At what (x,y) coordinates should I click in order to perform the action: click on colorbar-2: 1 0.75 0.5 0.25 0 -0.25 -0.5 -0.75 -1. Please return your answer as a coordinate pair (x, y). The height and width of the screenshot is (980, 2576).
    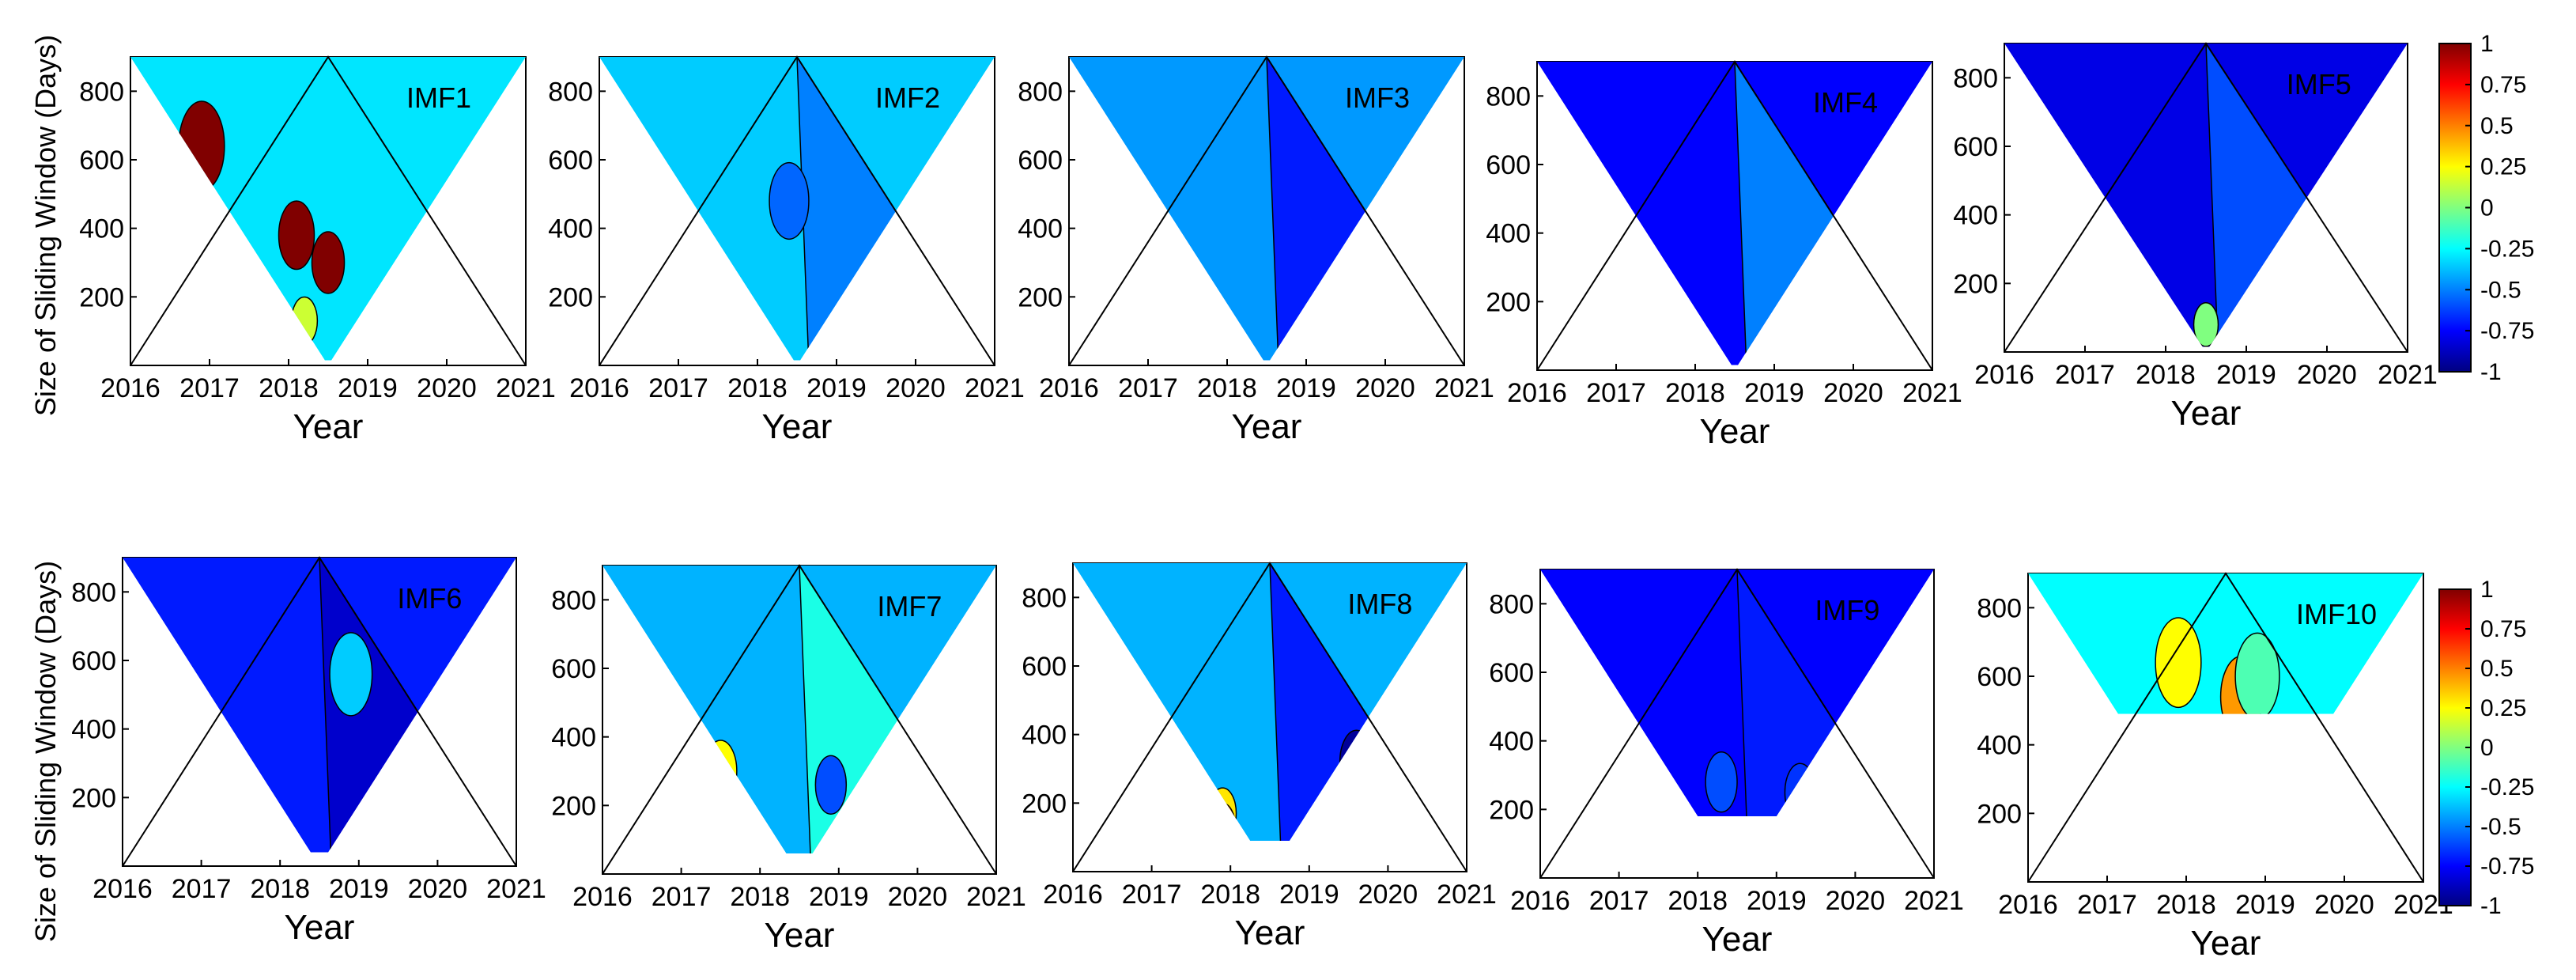
    Looking at the image, I should click on (2486, 748).